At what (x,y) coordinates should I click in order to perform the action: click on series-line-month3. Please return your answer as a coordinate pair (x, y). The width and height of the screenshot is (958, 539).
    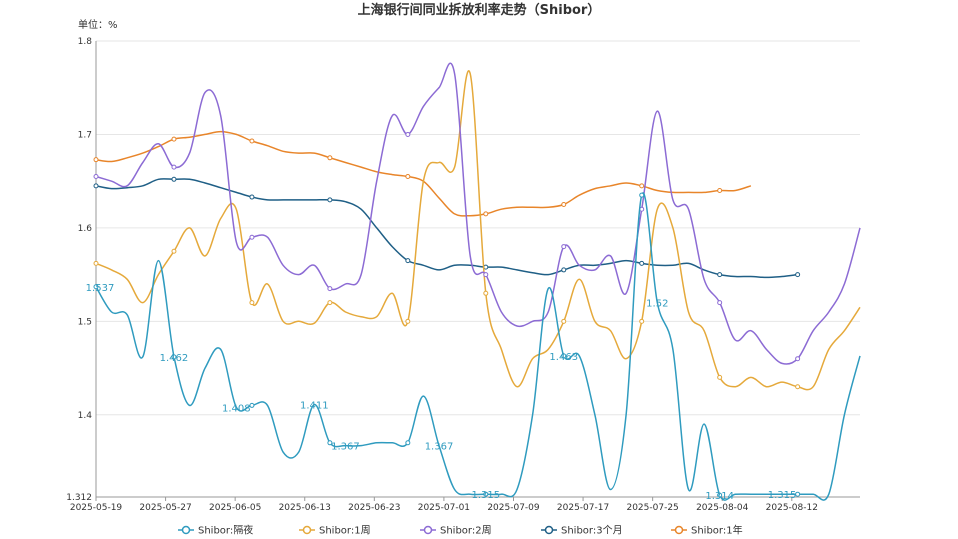
    Looking at the image, I should click on (446, 228).